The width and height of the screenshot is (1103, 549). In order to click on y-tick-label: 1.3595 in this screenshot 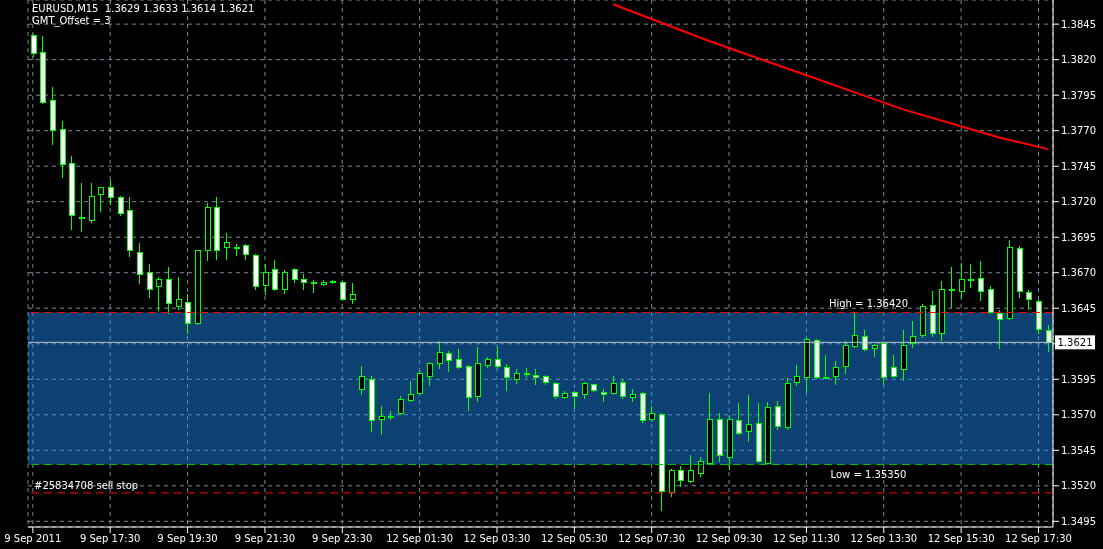, I will do `click(1078, 379)`.